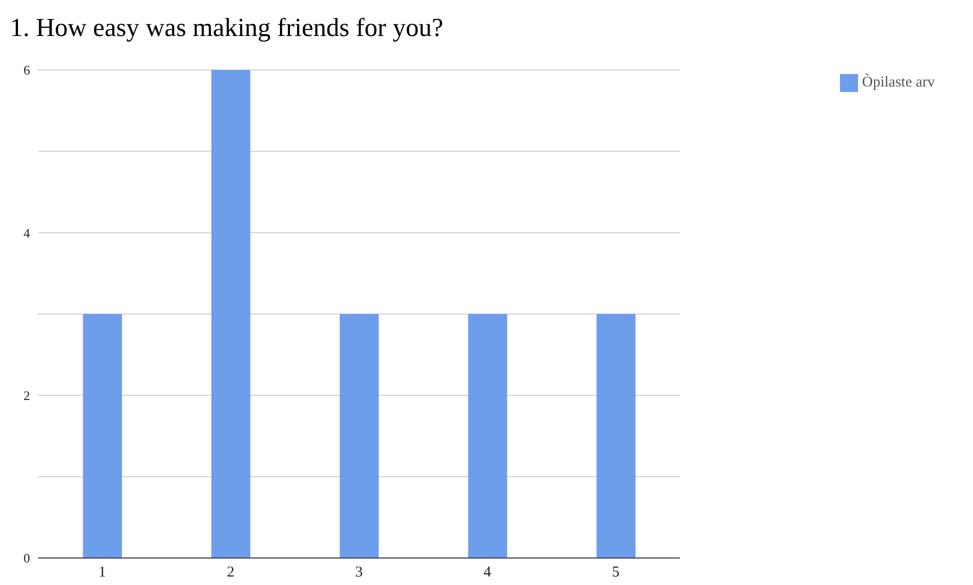 This screenshot has height=585, width=973. Describe the element at coordinates (27, 558) in the screenshot. I see `y-tick-label: 0` at that location.